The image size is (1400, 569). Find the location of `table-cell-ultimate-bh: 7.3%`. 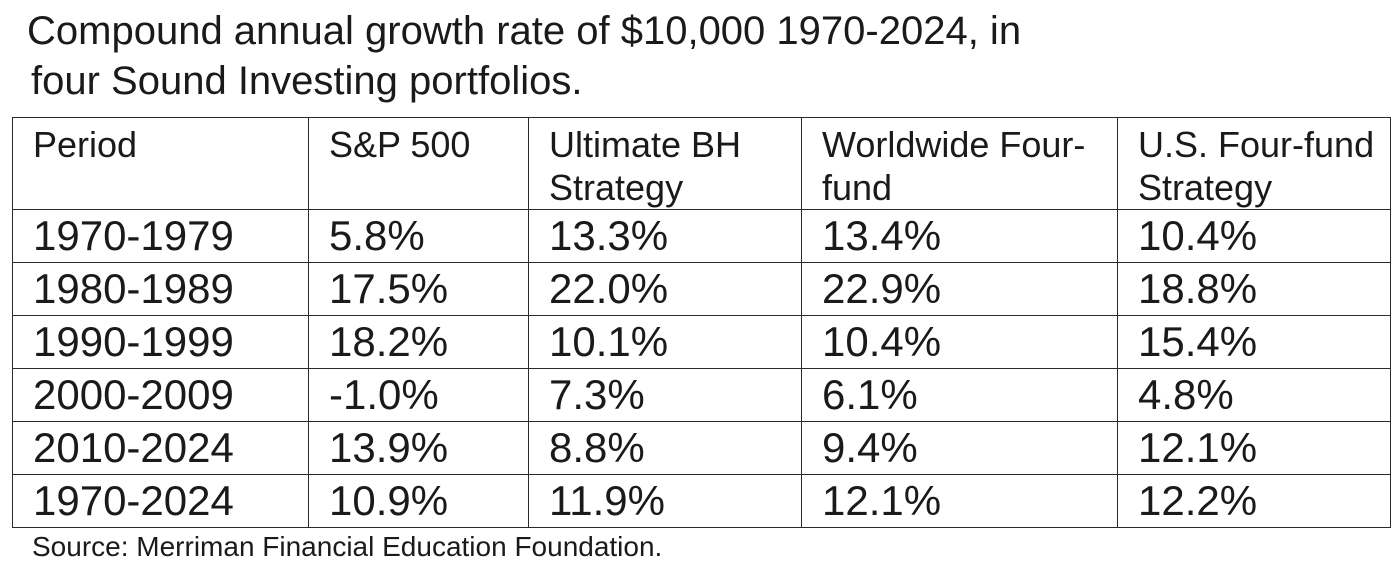

table-cell-ultimate-bh: 7.3% is located at coordinates (665, 395).